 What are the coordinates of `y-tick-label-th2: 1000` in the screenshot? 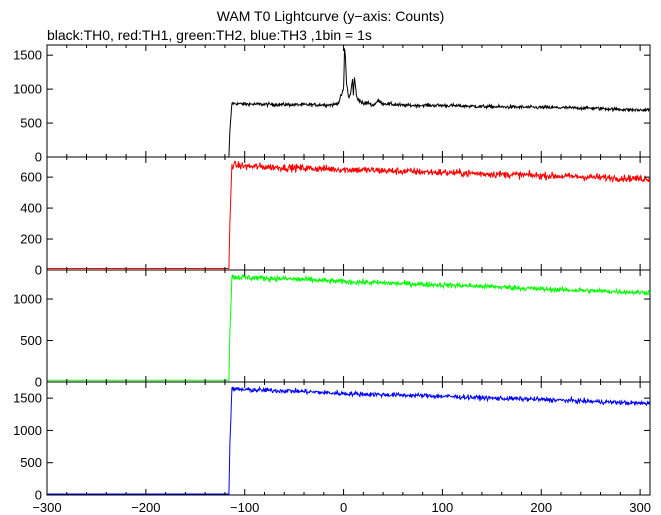 It's located at (27, 299).